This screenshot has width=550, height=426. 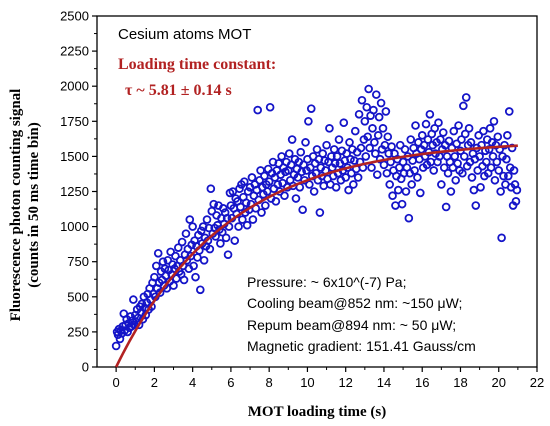 I want to click on y-tick-label: 1000, so click(x=74, y=226).